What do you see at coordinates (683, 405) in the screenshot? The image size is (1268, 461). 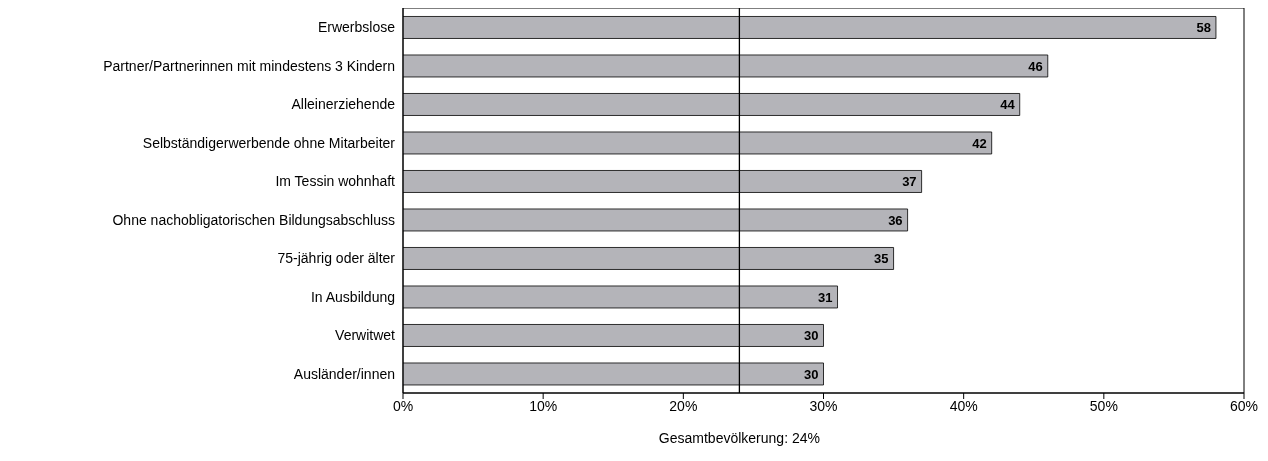 I see `x-tick-label: 20%` at bounding box center [683, 405].